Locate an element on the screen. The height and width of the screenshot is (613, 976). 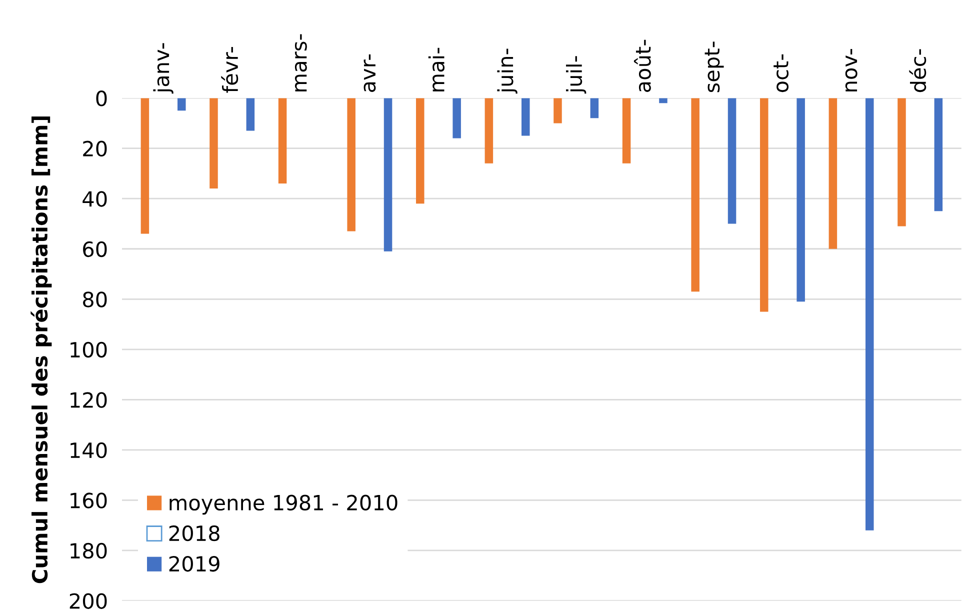
x-tick-label: juil- is located at coordinates (576, 75).